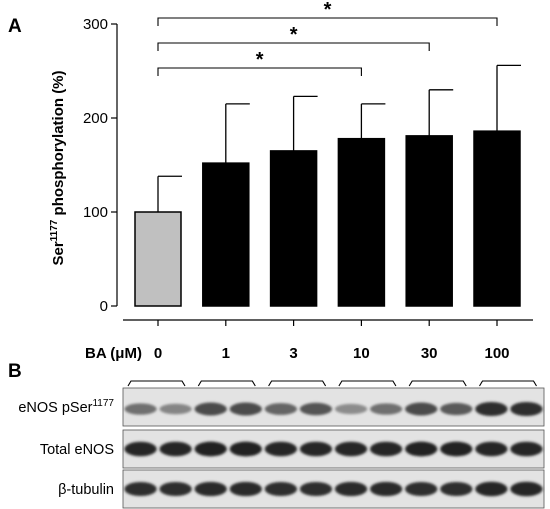  Describe the element at coordinates (15, 26) in the screenshot. I see `panel-label-a: A` at that location.